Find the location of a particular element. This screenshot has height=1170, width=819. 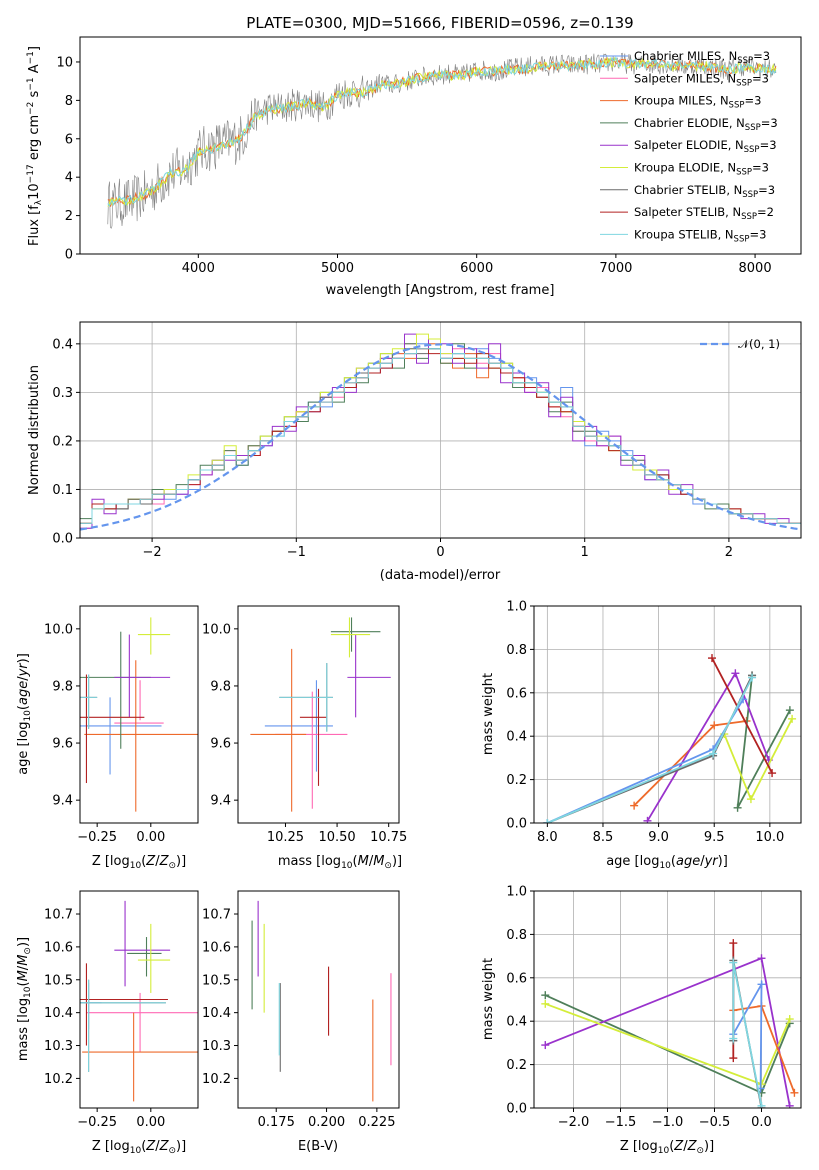

y-axis-label: age [log10(age/yr)] is located at coordinates (24, 714).